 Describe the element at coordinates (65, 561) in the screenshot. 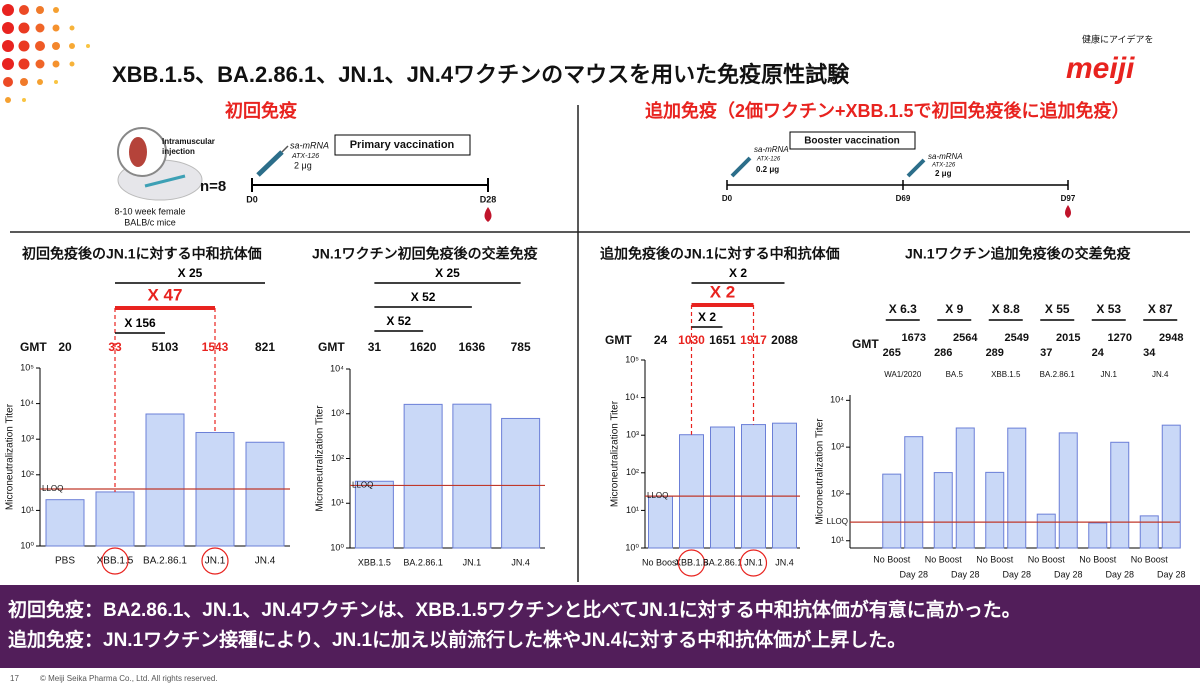

I see `x-tick-label: PBS` at that location.